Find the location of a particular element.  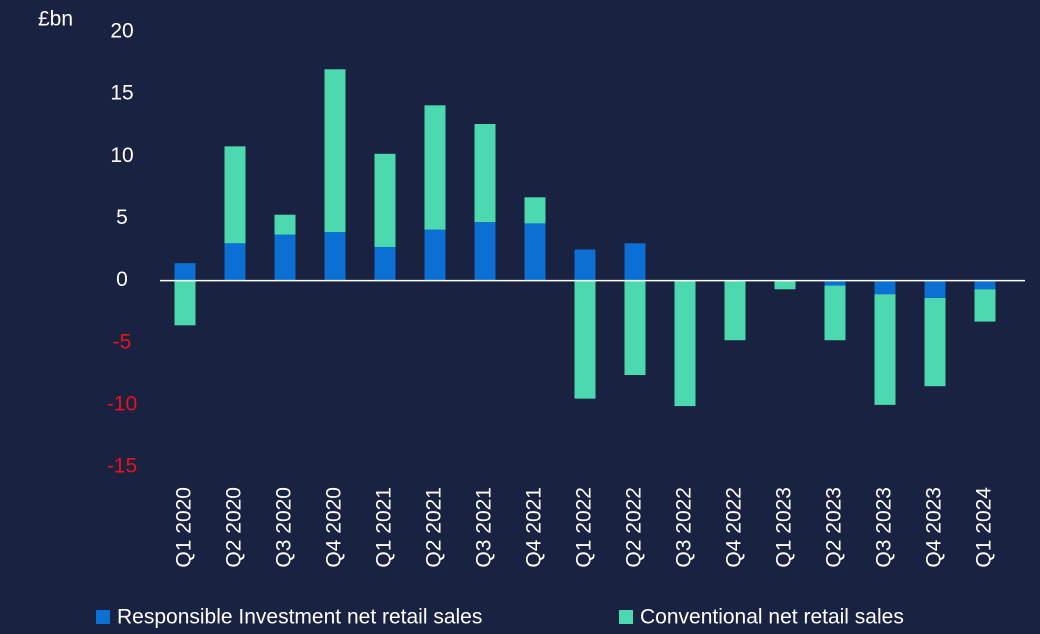

unit-label: £bn is located at coordinates (55, 19).